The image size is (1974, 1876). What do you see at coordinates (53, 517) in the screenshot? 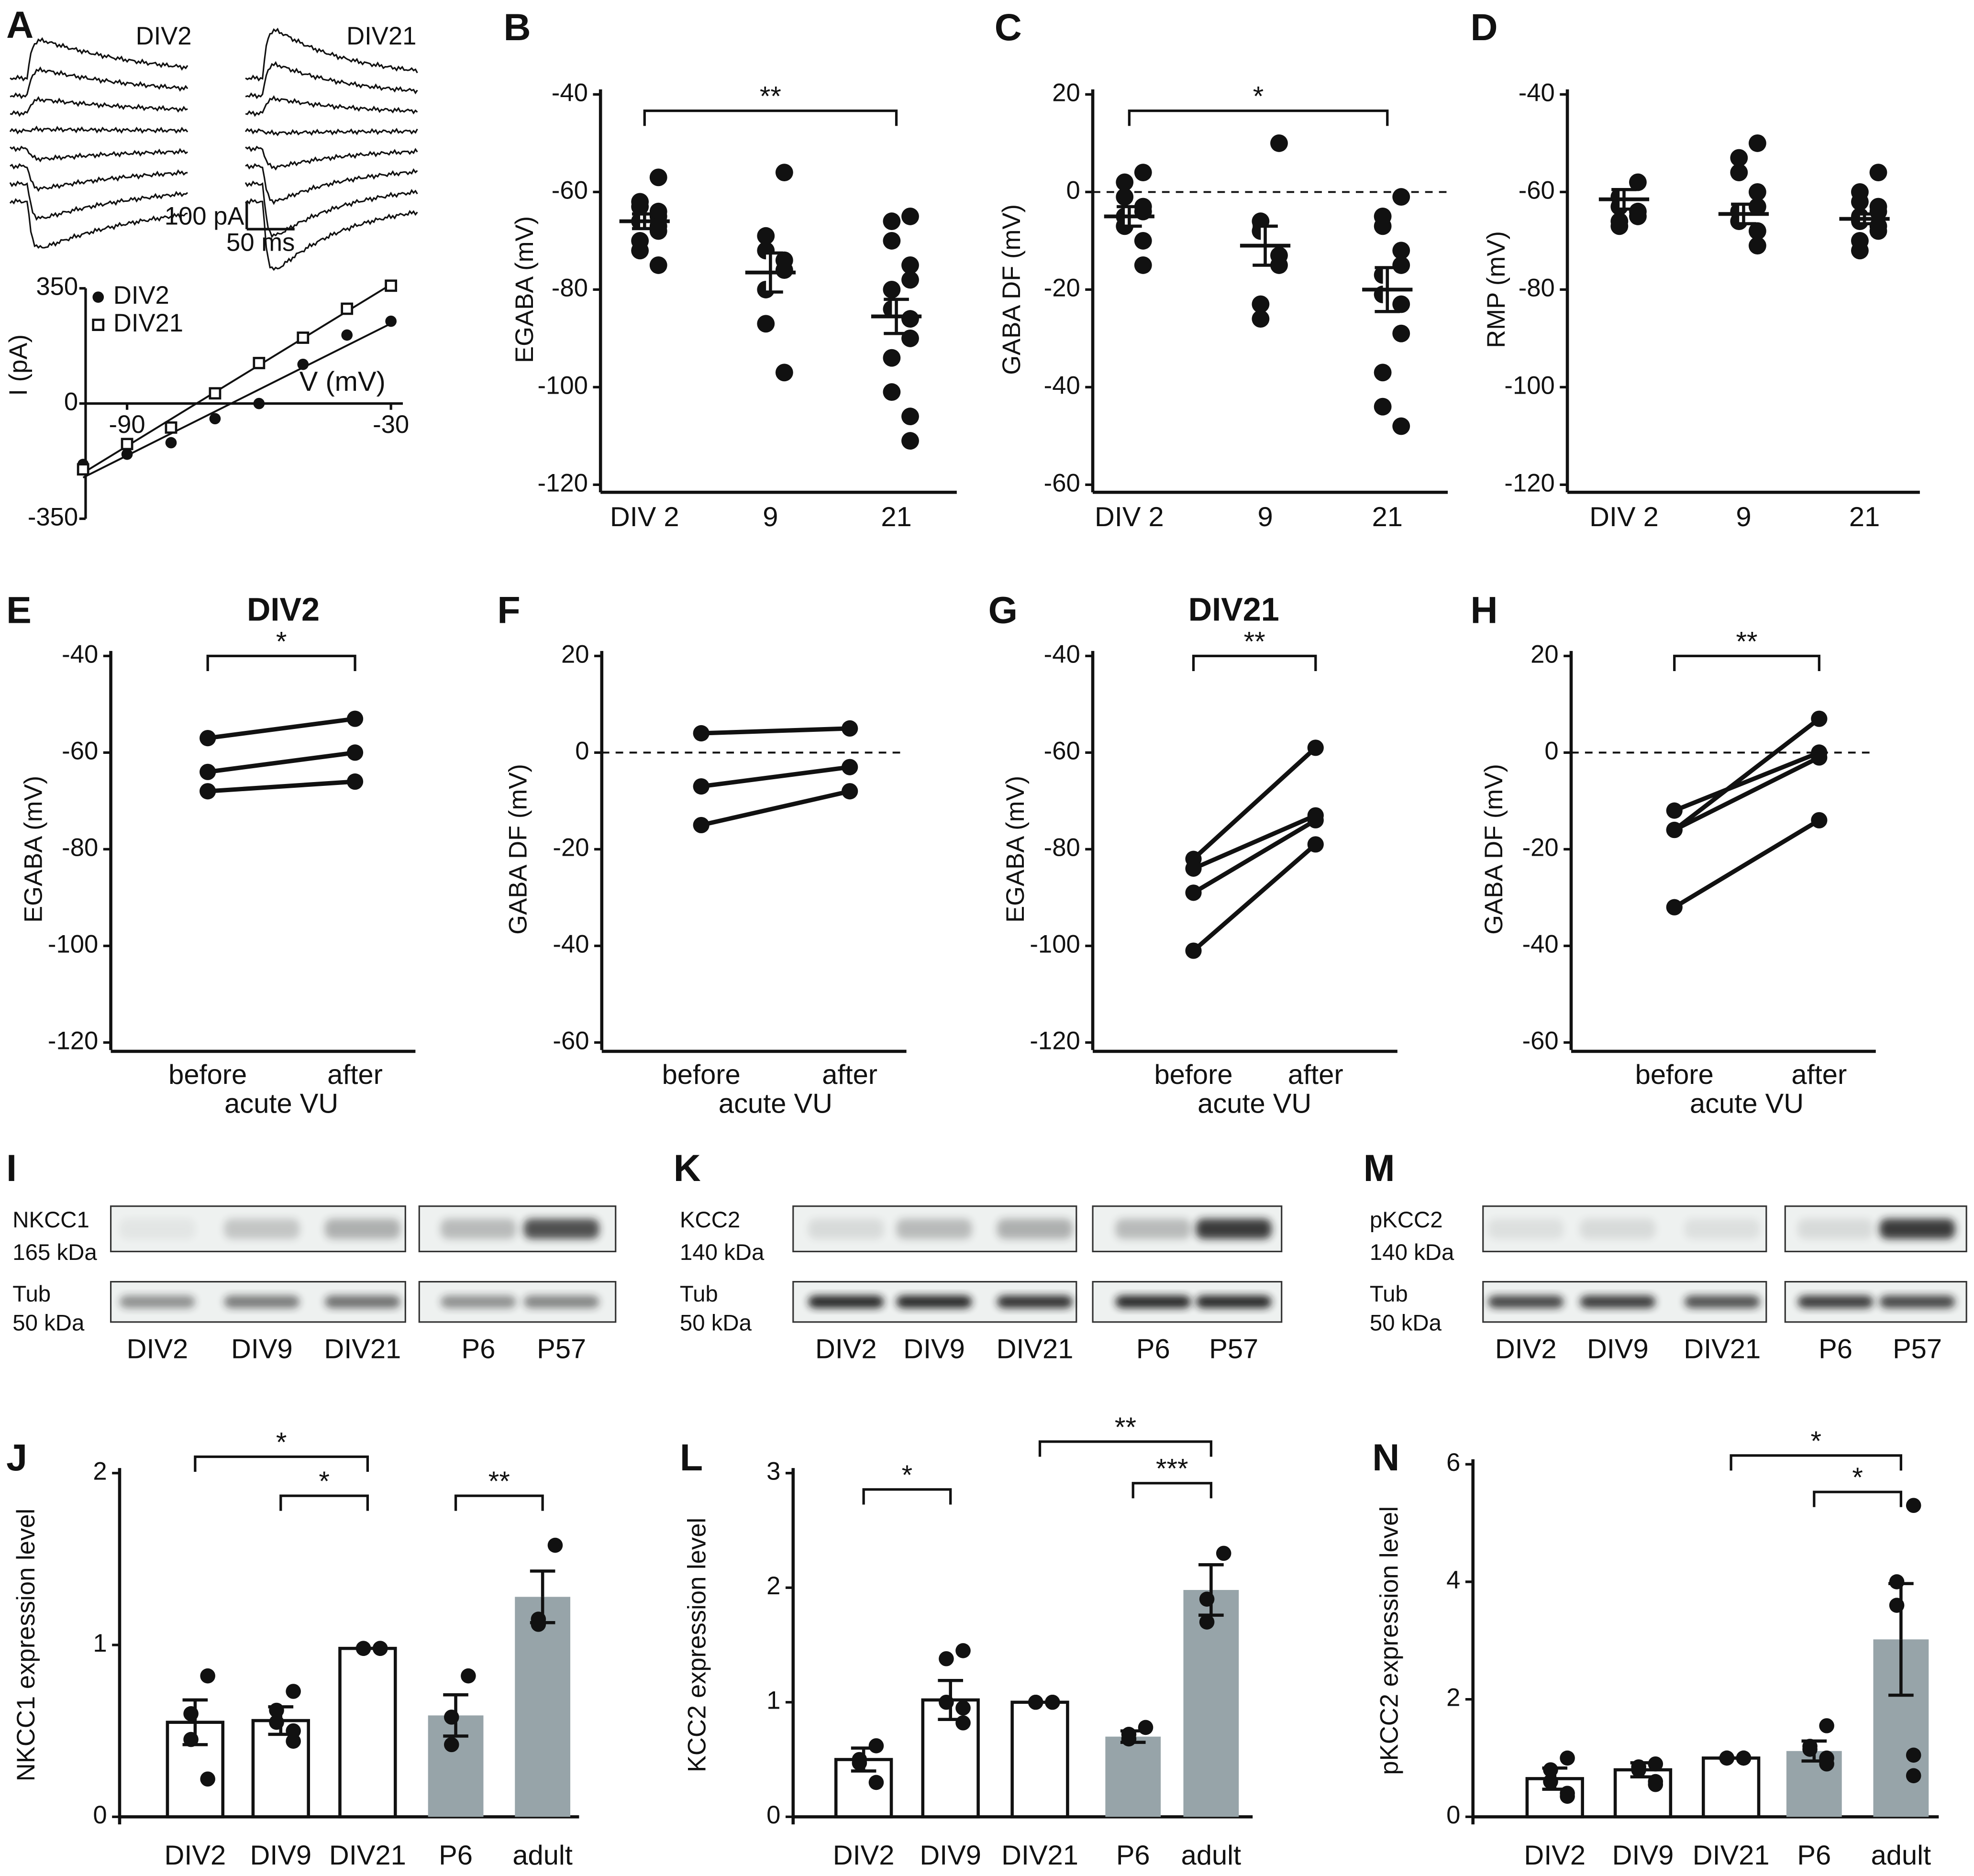
I see `y-tick-label: -350` at bounding box center [53, 517].